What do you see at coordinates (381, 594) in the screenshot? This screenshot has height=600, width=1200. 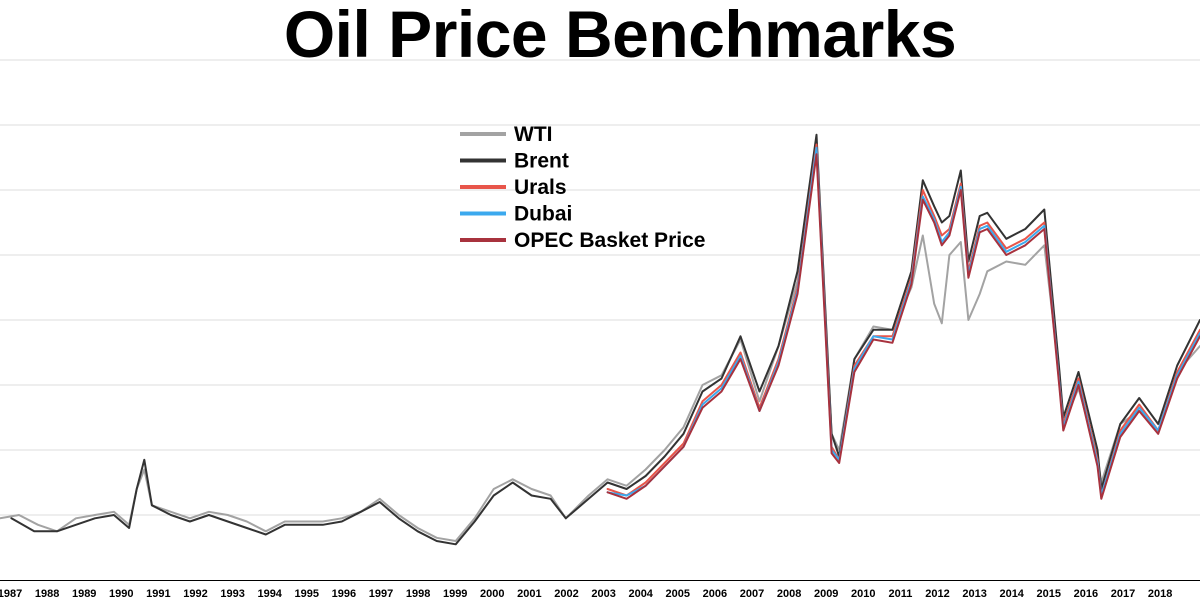 I see `x-tick-label: 1997` at bounding box center [381, 594].